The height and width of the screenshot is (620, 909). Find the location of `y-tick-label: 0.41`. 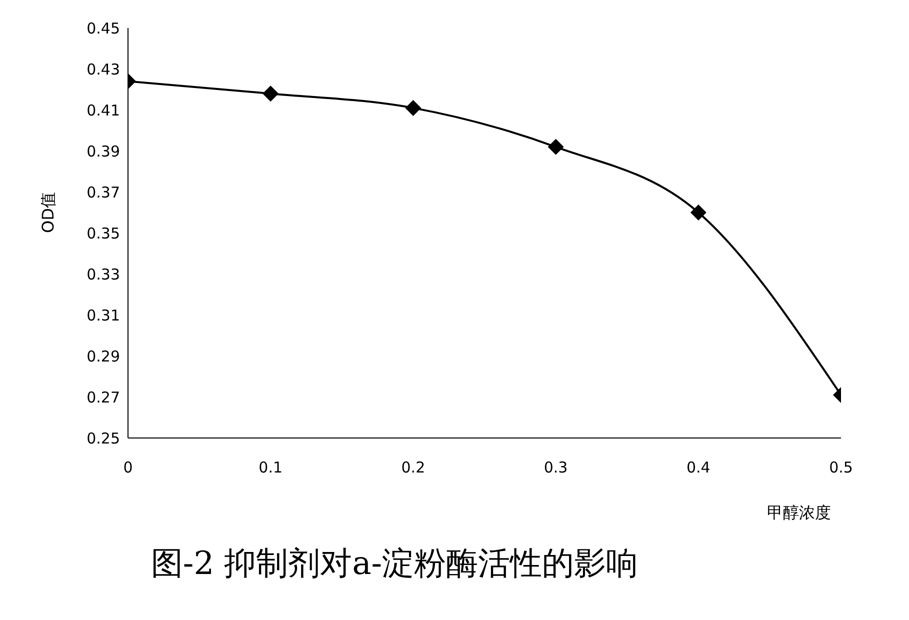

y-tick-label: 0.41 is located at coordinates (103, 110).